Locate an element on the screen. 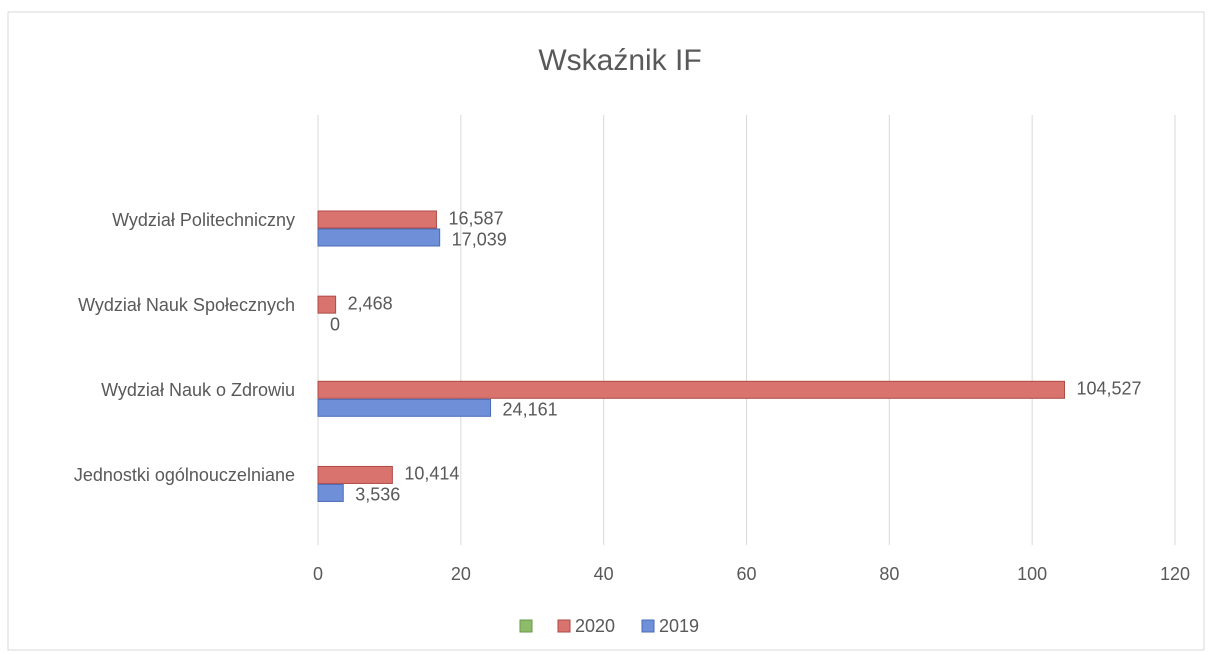 The image size is (1213, 655). x-tick-label: 60 is located at coordinates (746, 574).